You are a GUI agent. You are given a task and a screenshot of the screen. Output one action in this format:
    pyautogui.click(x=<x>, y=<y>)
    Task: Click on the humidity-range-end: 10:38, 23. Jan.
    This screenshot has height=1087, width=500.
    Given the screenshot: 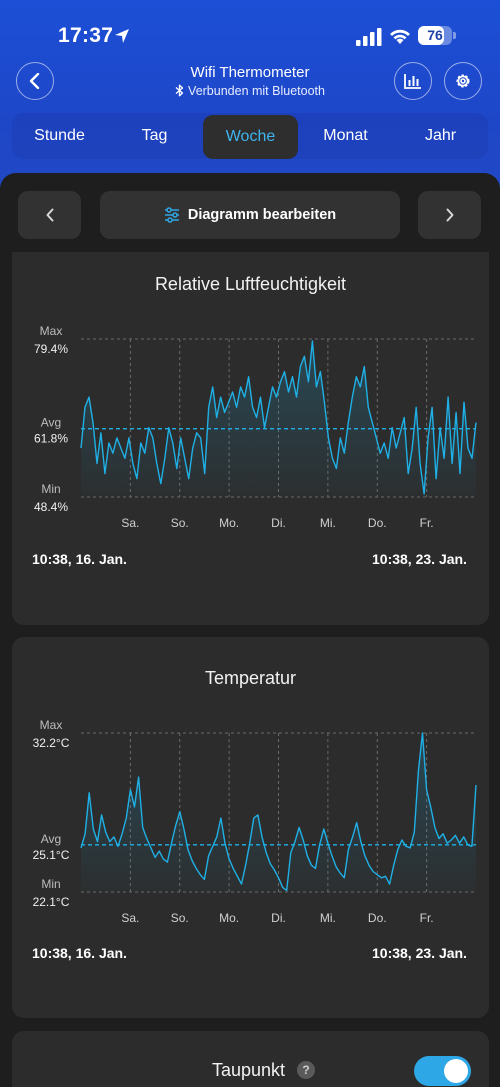 What is the action you would take?
    pyautogui.click(x=419, y=559)
    